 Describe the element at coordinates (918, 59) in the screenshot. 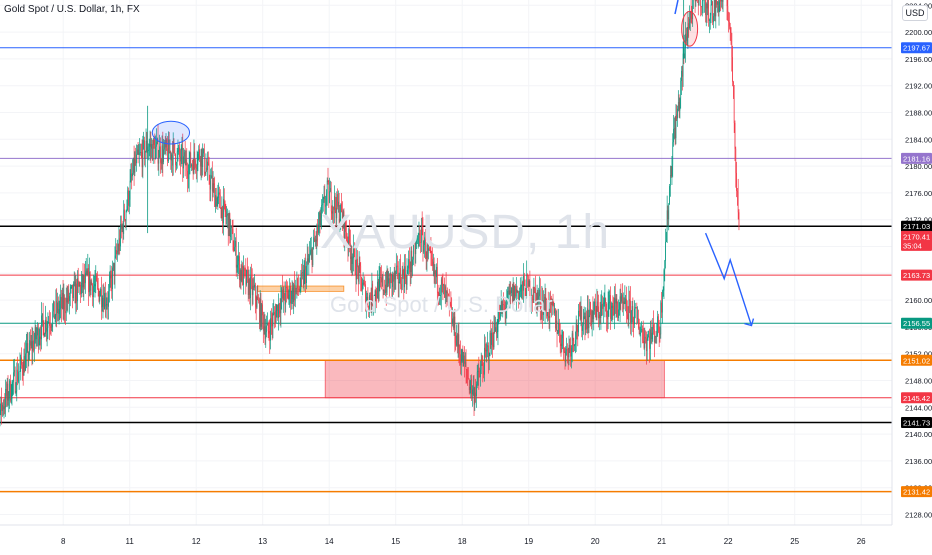

I see `y-tick-label: 2196.00` at that location.